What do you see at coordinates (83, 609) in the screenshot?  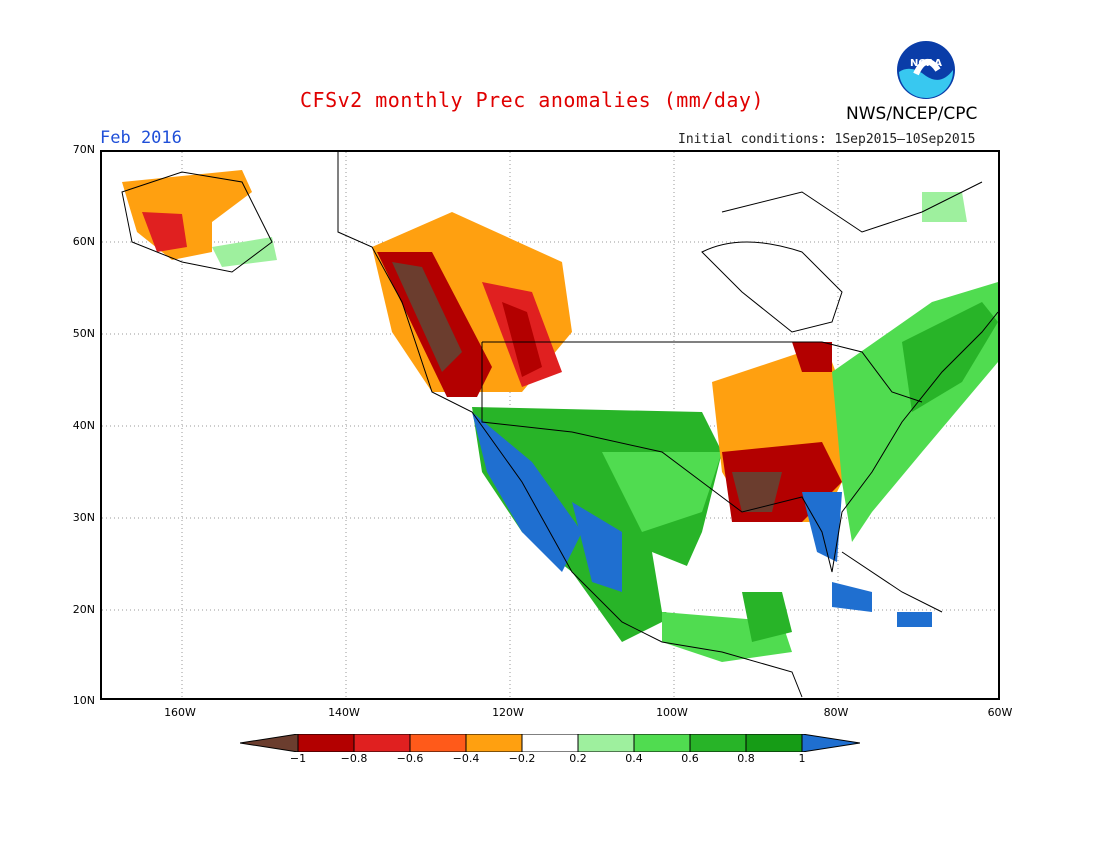 I see `lat-label: 20N` at bounding box center [83, 609].